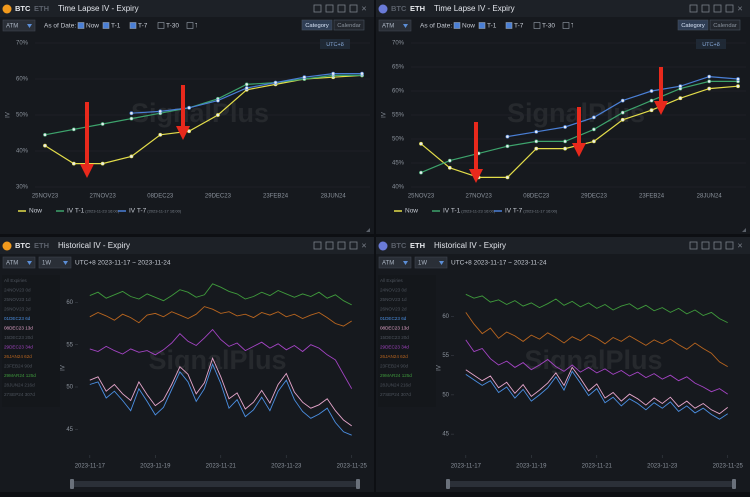  What do you see at coordinates (383, 246) in the screenshot?
I see `coin-icon` at bounding box center [383, 246].